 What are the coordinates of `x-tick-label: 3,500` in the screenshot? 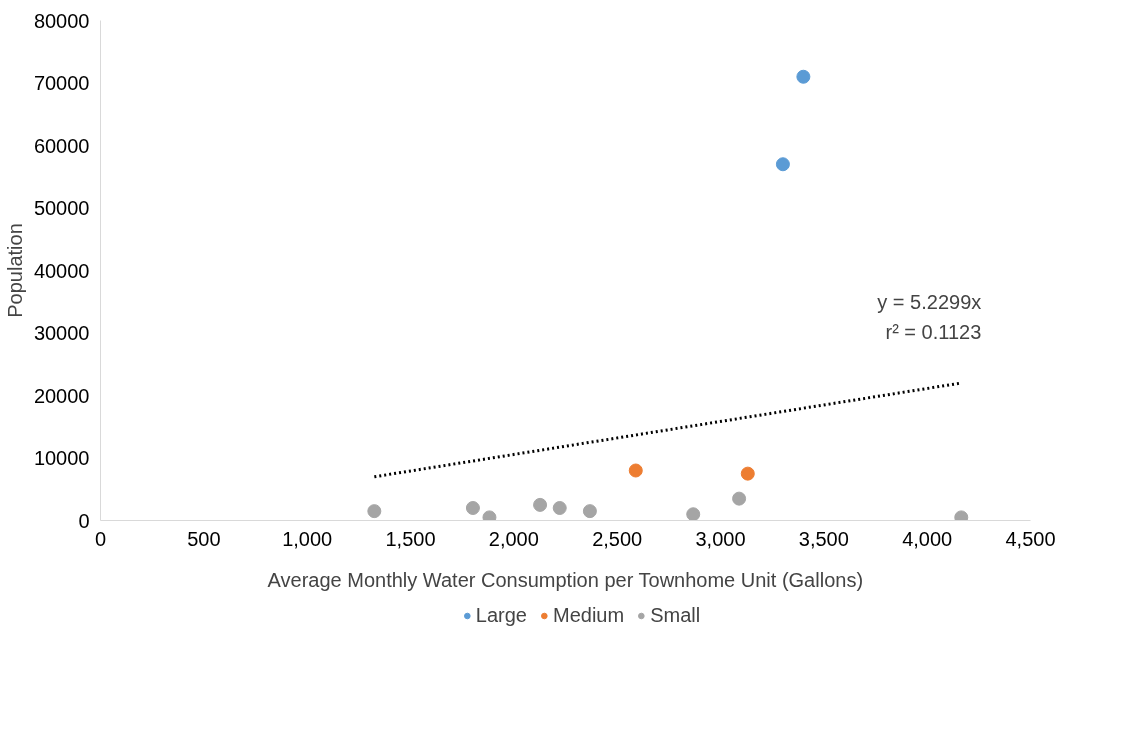 It's located at (823, 538).